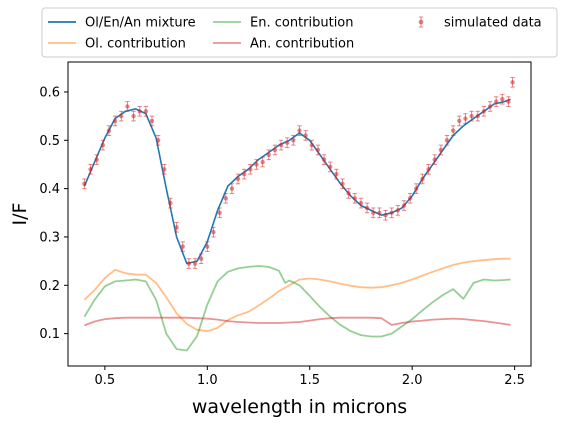 This screenshot has height=424, width=568. I want to click on legend-label: simulated data, so click(493, 23).